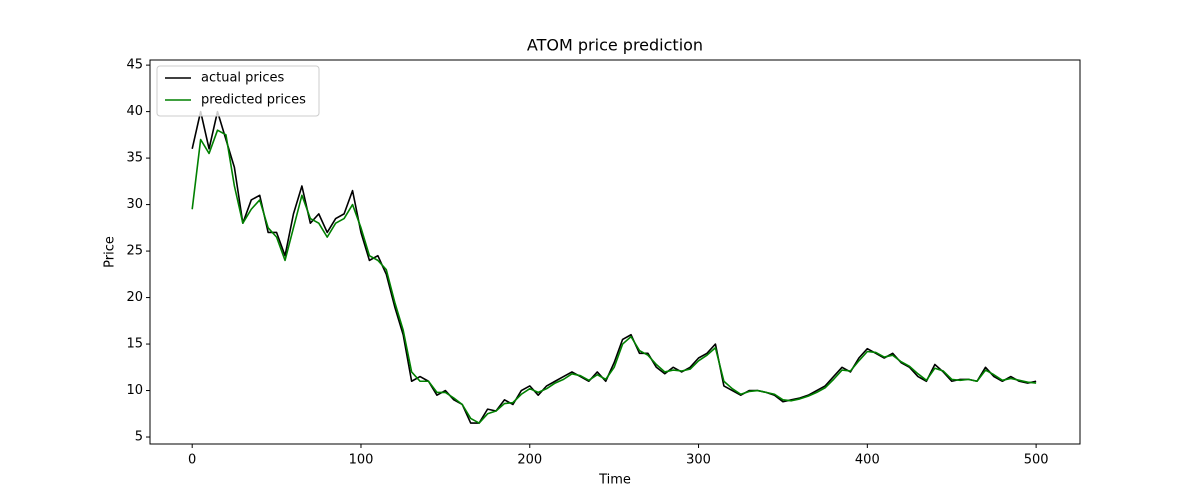  Describe the element at coordinates (134, 251) in the screenshot. I see `y-tick-label: 25` at that location.